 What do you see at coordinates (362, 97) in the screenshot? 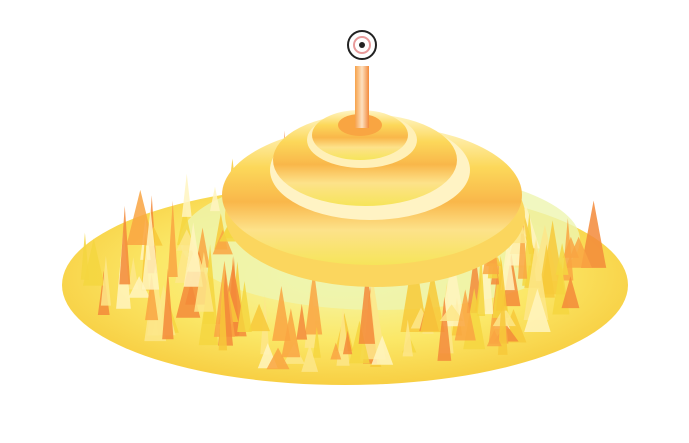
I see `center-column` at bounding box center [362, 97].